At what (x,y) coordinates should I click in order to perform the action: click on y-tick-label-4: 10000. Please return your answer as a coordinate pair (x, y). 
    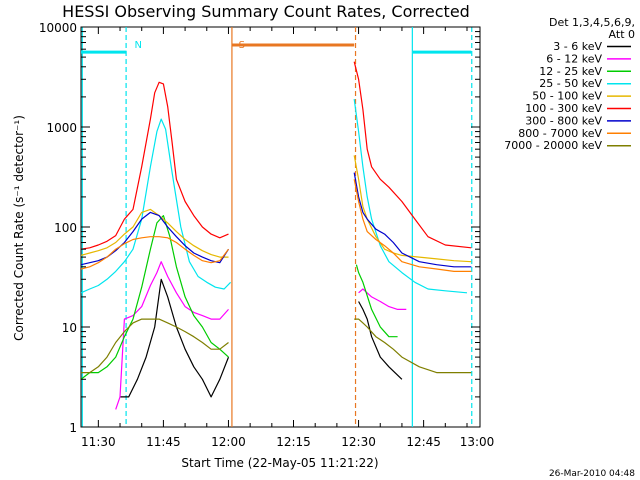
    Looking at the image, I should click on (58, 28).